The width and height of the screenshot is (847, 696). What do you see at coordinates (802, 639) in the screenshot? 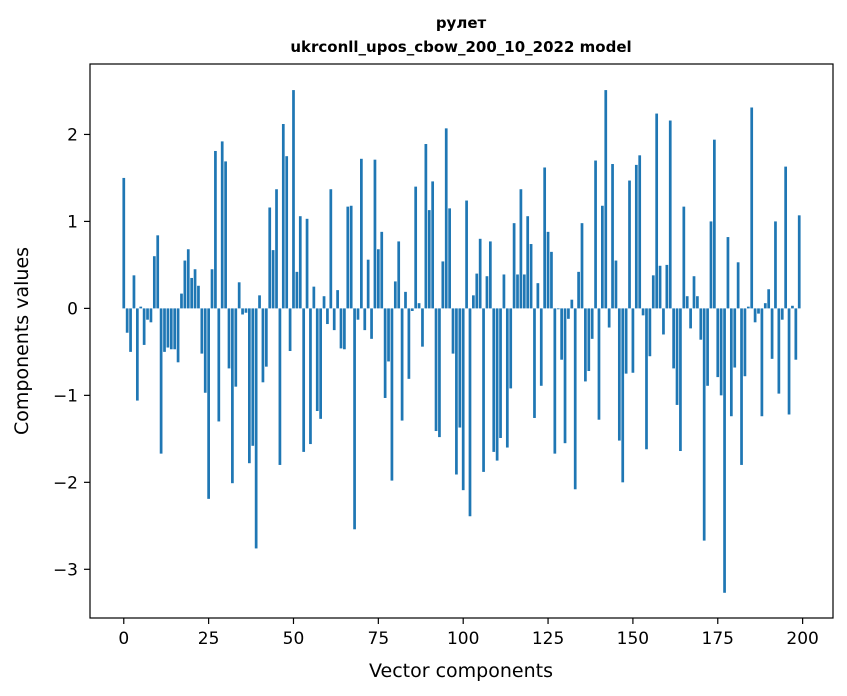
I see `x-tick-label: 200` at bounding box center [802, 639].